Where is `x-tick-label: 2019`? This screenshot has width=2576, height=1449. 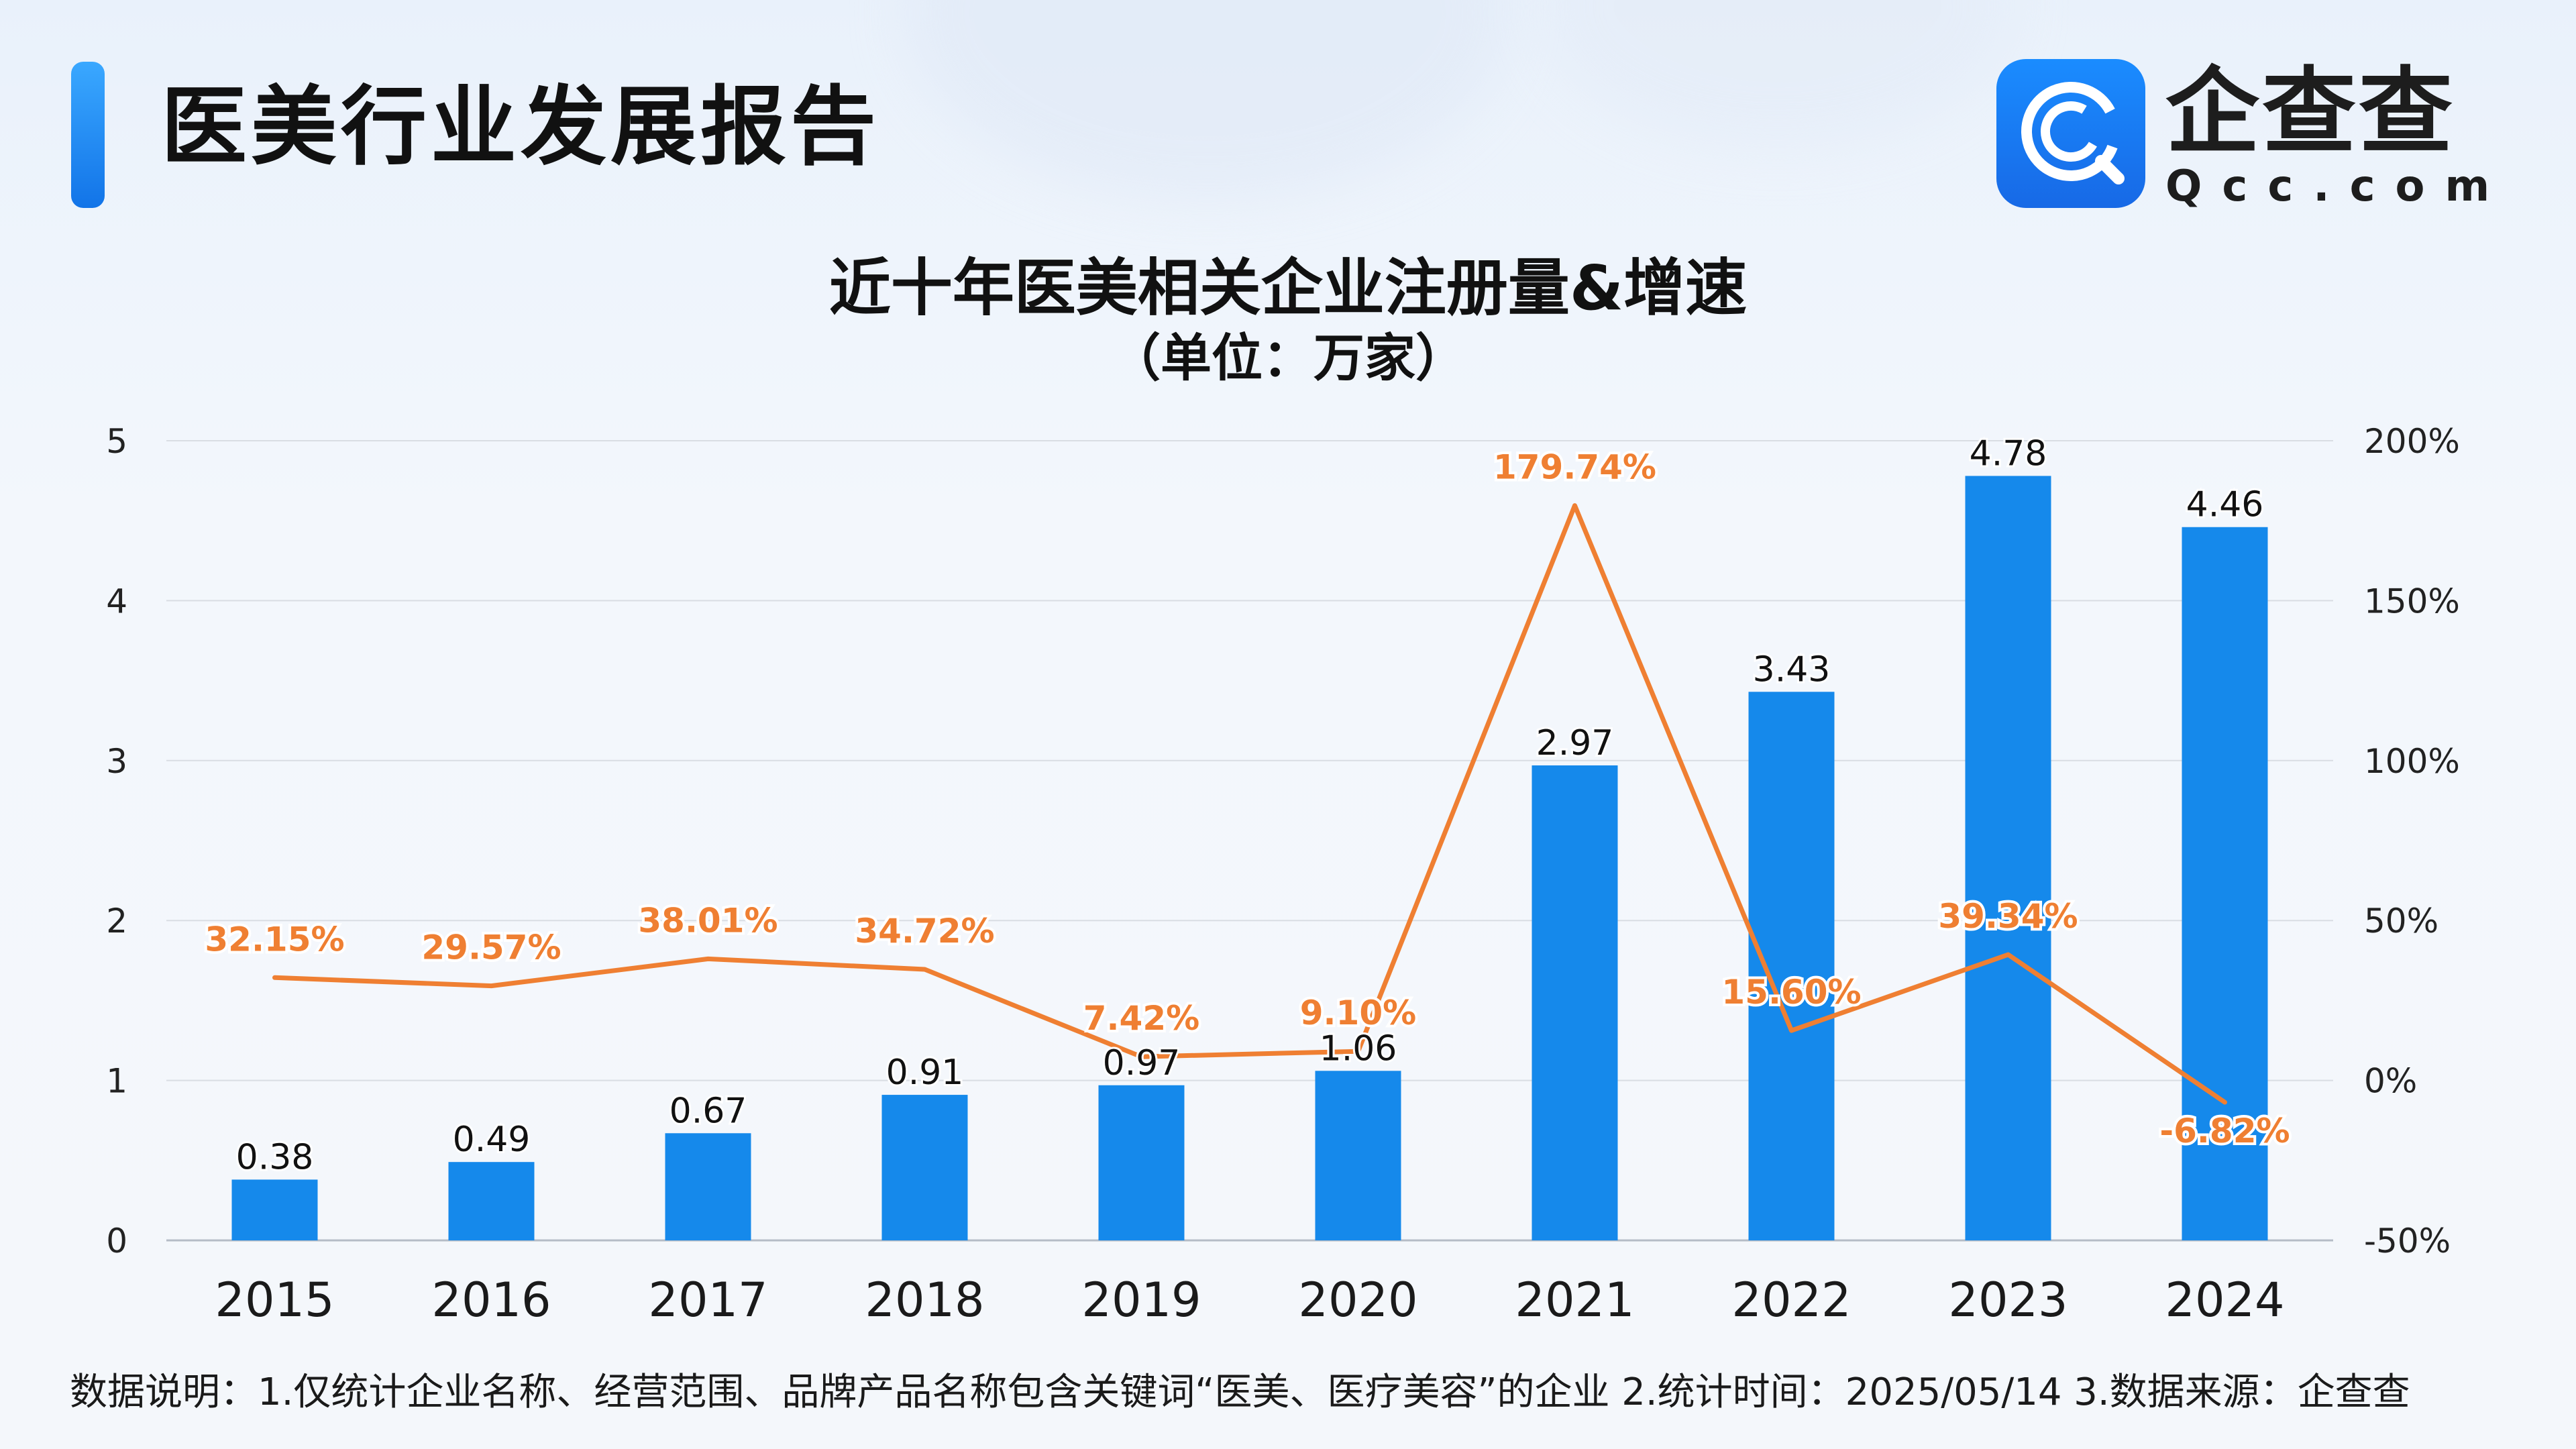 x-tick-label: 2019 is located at coordinates (1141, 1300).